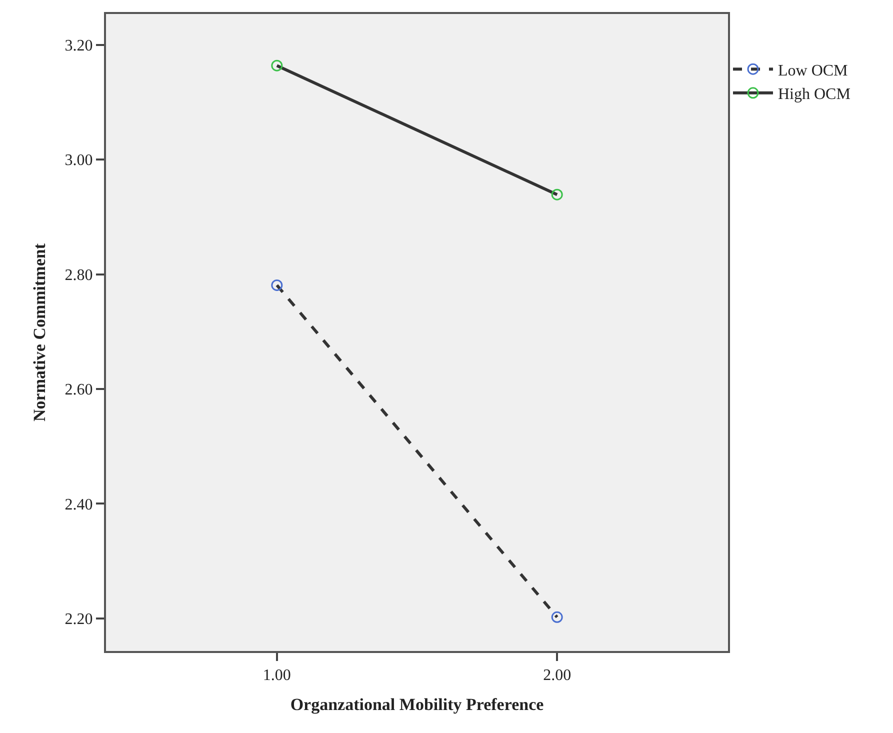  What do you see at coordinates (78, 275) in the screenshot?
I see `y-tick-label: 2.80` at bounding box center [78, 275].